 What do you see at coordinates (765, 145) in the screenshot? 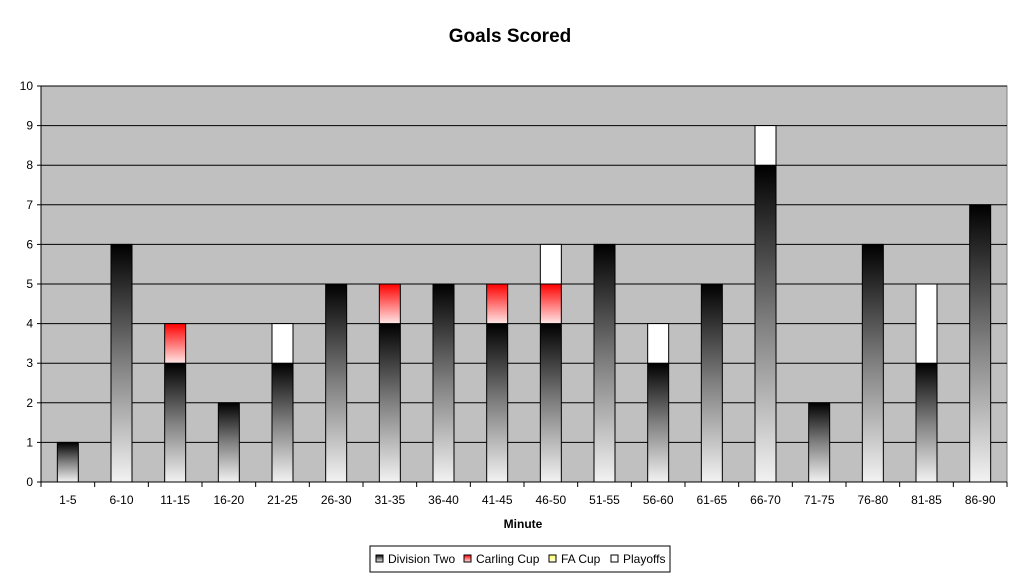
I see `bar-66-70-playoffs` at bounding box center [765, 145].